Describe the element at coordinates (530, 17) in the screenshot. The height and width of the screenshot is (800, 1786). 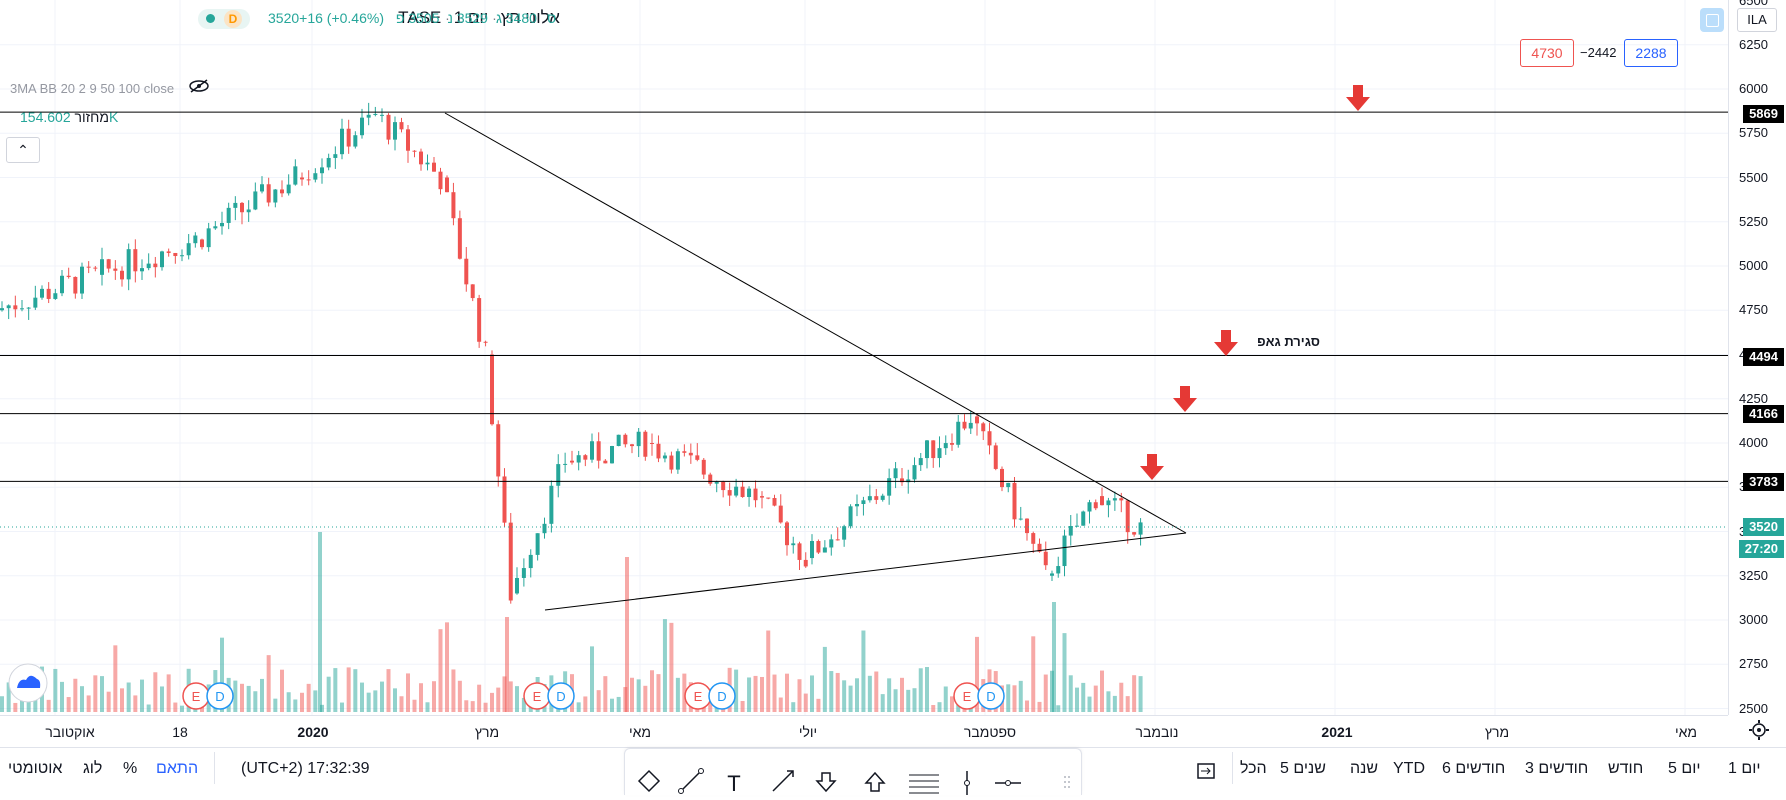
I see `symbol-name: אלוני חץ` at that location.